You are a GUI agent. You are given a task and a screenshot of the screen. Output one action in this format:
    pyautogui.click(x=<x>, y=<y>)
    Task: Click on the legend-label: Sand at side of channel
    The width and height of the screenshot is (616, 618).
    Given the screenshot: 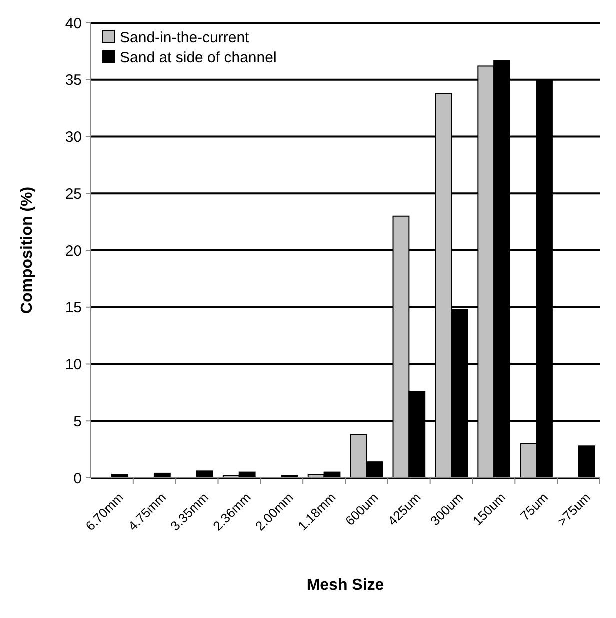 What is the action you would take?
    pyautogui.click(x=198, y=57)
    